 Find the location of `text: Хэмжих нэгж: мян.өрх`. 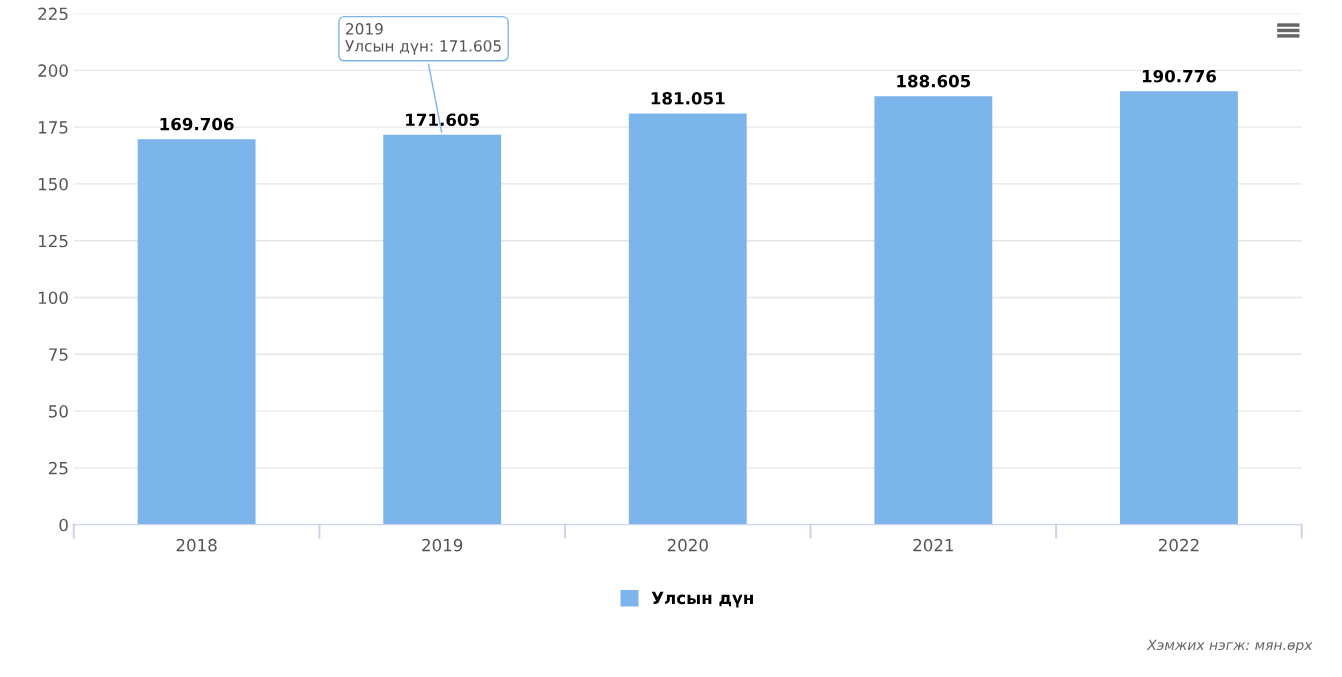

text: Хэмжих нэгж: мян.өрх is located at coordinates (1229, 646).